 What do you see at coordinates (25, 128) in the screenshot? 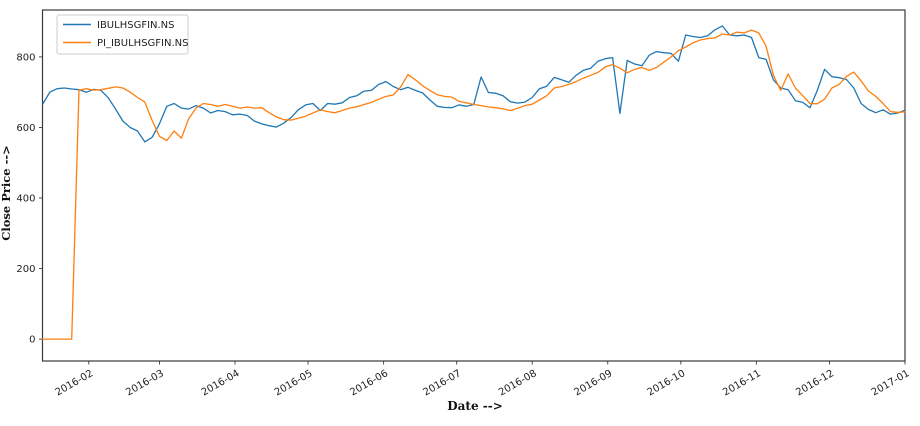
I see `y-tick-label: 600` at bounding box center [25, 128].